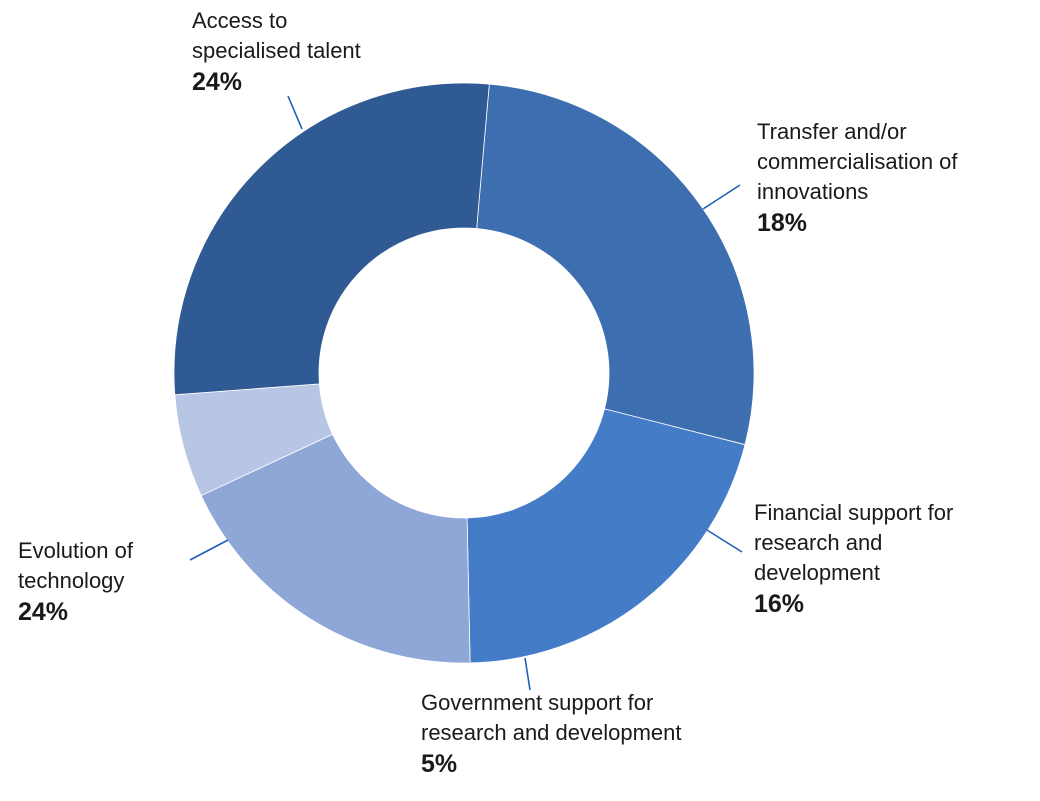 This screenshot has height=801, width=1040. What do you see at coordinates (331, 239) in the screenshot?
I see `slice-evolution-technology` at bounding box center [331, 239].